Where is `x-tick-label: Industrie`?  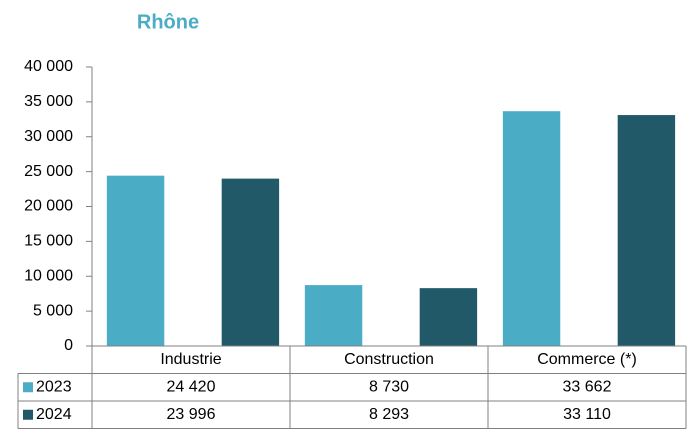 x-tick-label: Industrie is located at coordinates (190, 359).